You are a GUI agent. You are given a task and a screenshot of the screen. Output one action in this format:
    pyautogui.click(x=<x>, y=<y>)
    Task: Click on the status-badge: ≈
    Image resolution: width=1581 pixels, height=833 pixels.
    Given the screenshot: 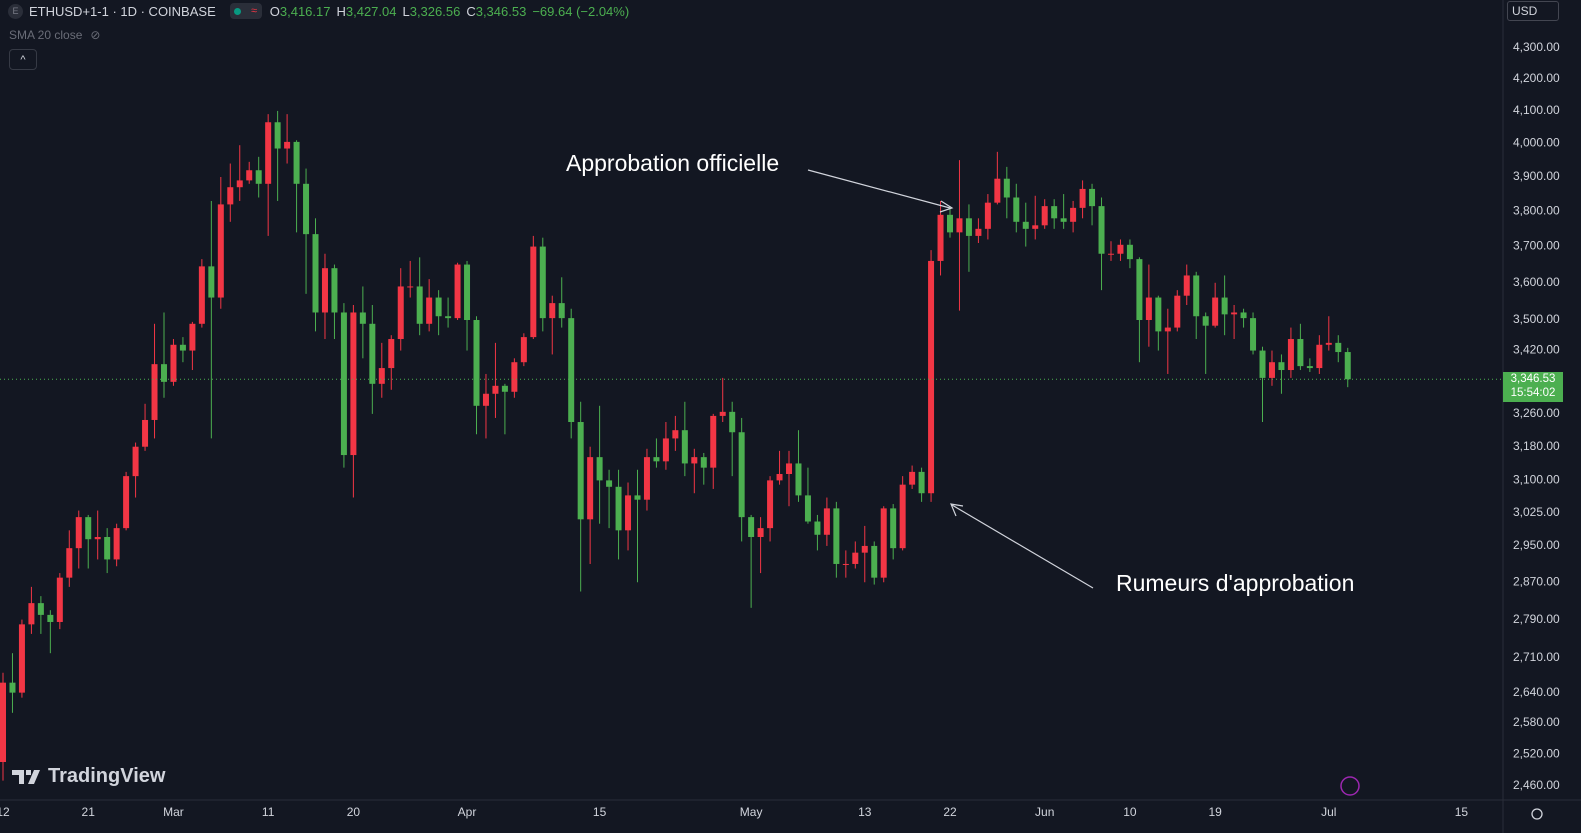 What is the action you would take?
    pyautogui.click(x=245, y=11)
    